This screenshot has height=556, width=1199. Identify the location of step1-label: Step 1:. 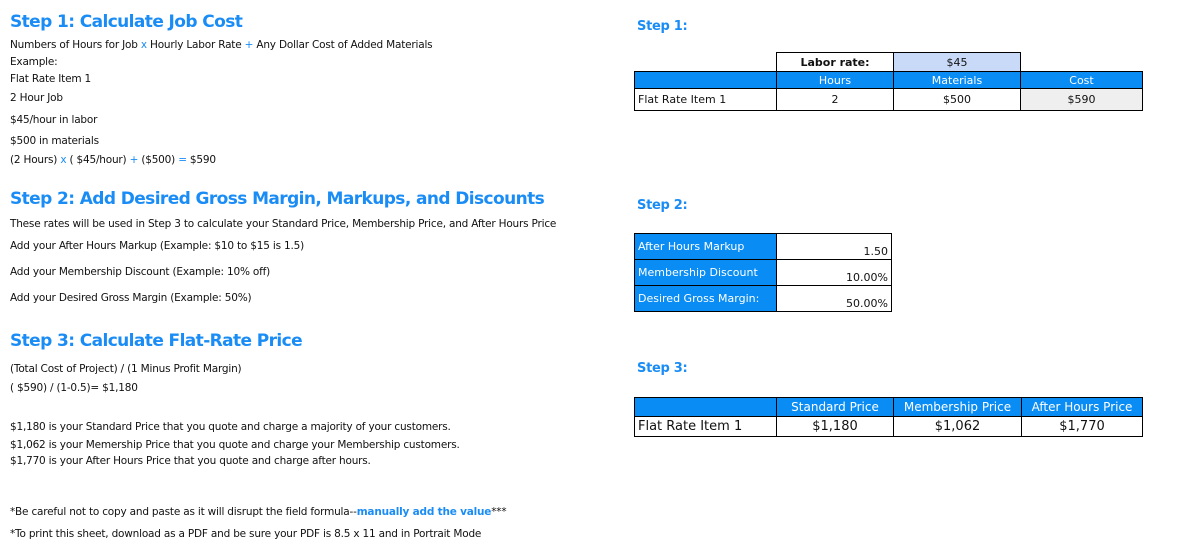
(662, 26).